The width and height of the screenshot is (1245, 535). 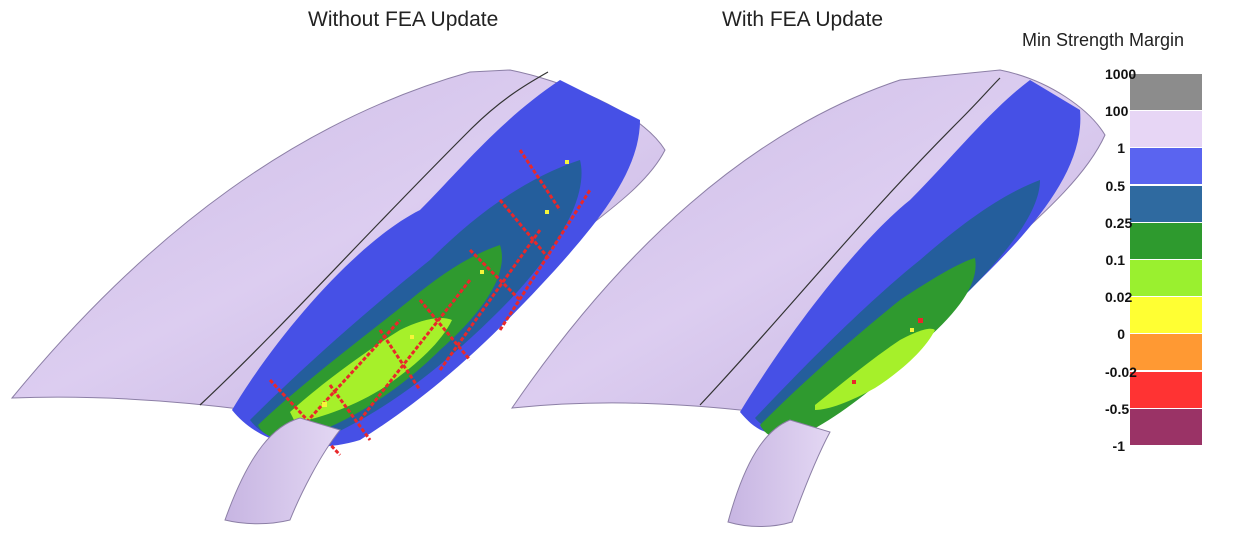 I want to click on left-panel-title: Without FEA Update, so click(x=403, y=19).